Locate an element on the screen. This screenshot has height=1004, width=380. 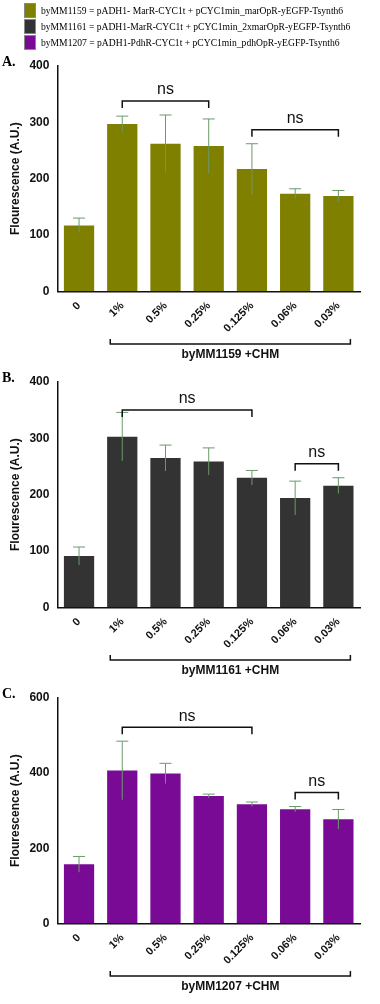
x-axis-title: byMM1207 +CHM is located at coordinates (230, 986).